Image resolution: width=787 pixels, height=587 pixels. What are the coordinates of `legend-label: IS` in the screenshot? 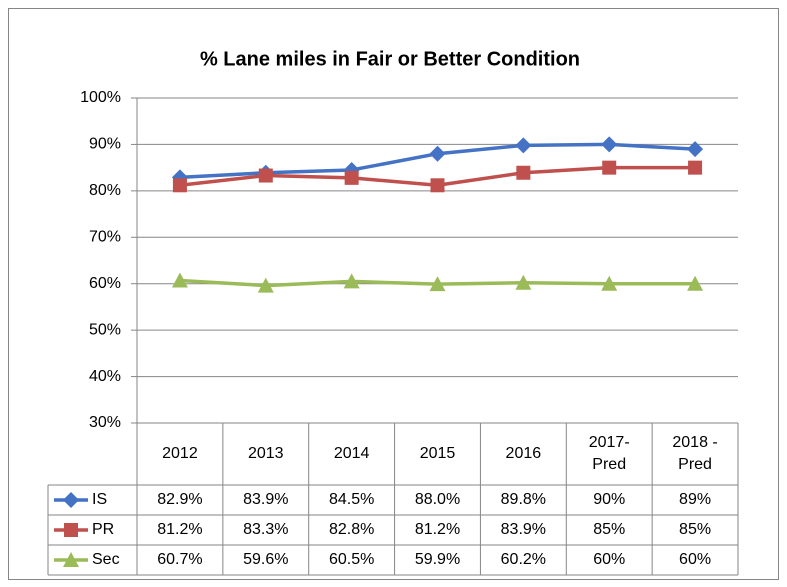 It's located at (99, 499).